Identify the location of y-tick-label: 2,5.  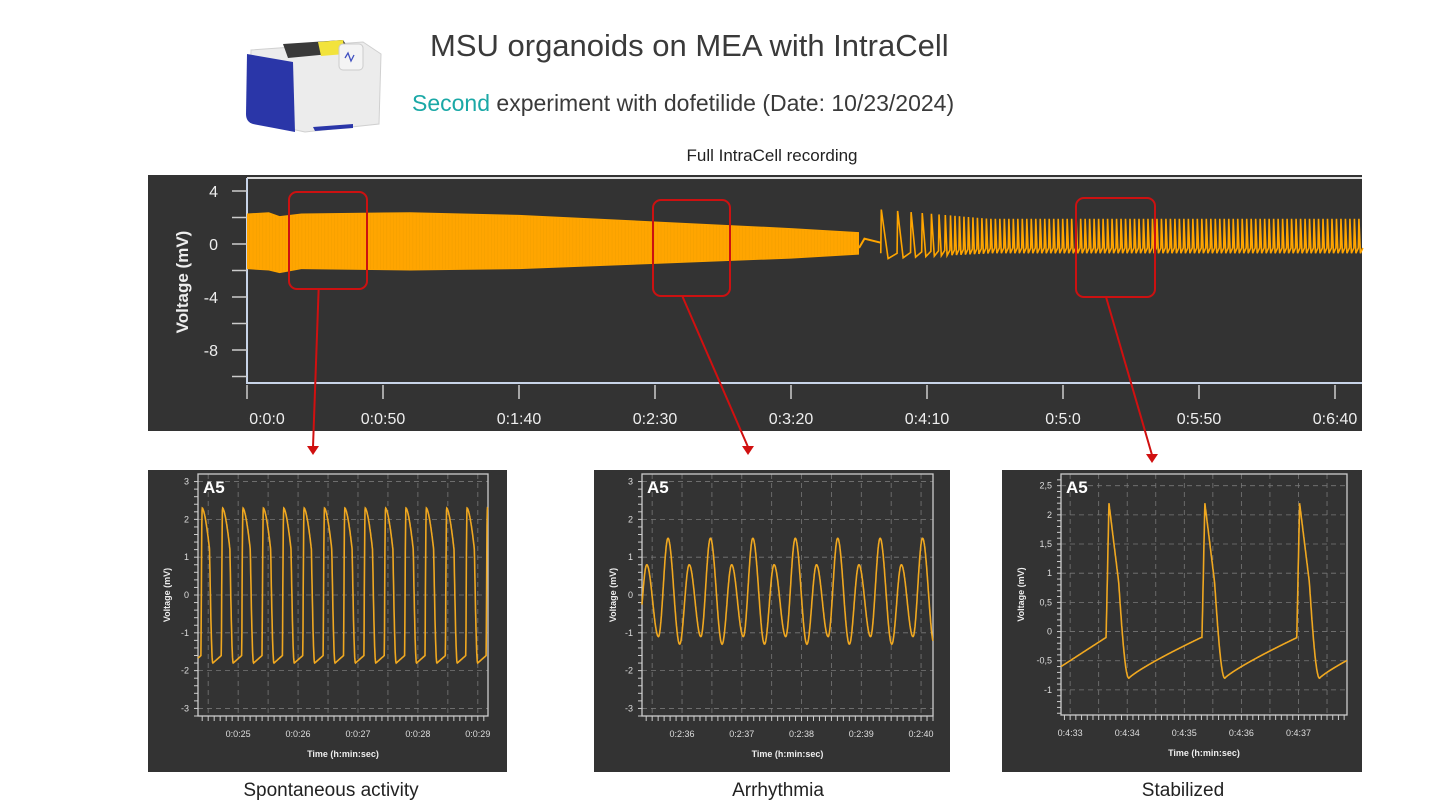
(1045, 486).